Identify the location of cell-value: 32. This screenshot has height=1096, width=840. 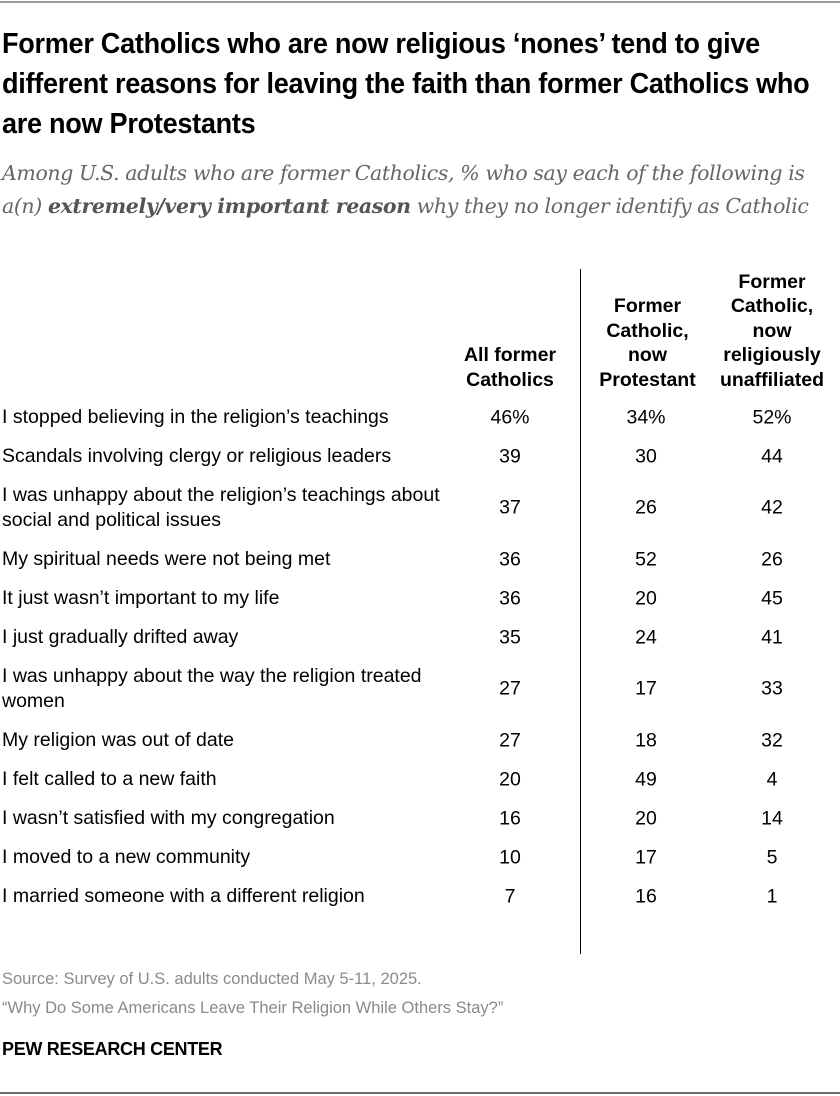
(772, 740).